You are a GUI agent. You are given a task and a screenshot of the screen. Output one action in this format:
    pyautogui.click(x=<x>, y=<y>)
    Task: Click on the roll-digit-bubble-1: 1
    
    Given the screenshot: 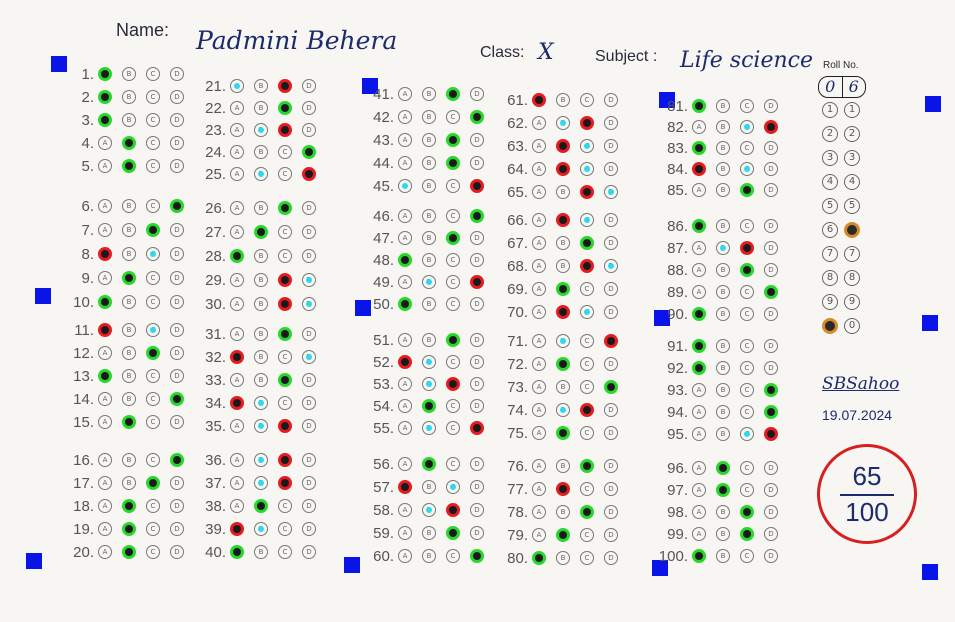 What is the action you would take?
    pyautogui.click(x=830, y=110)
    